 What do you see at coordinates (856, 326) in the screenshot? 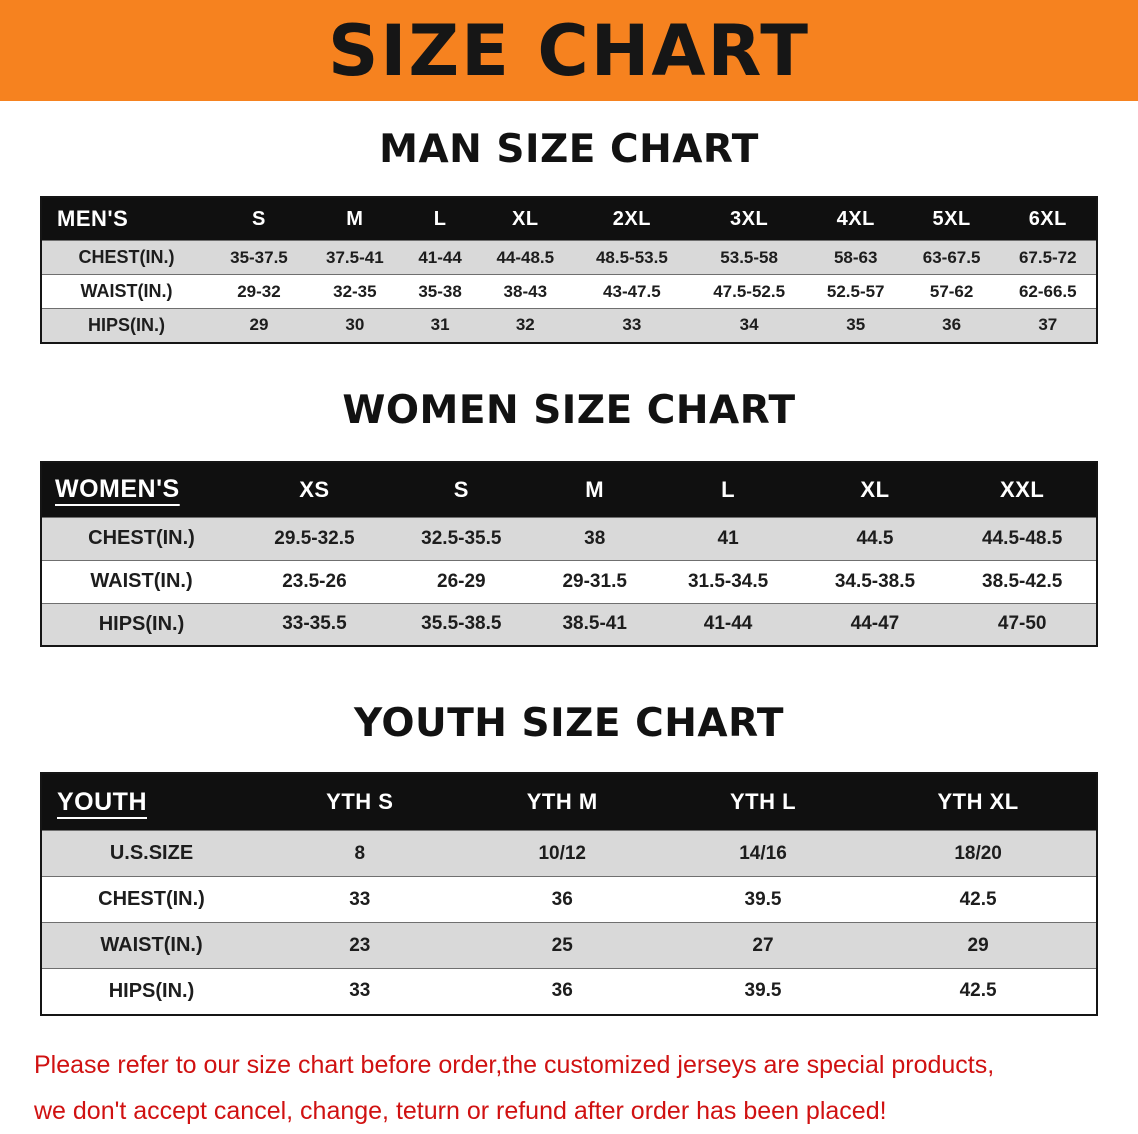
I see `size-value: 35` at bounding box center [856, 326].